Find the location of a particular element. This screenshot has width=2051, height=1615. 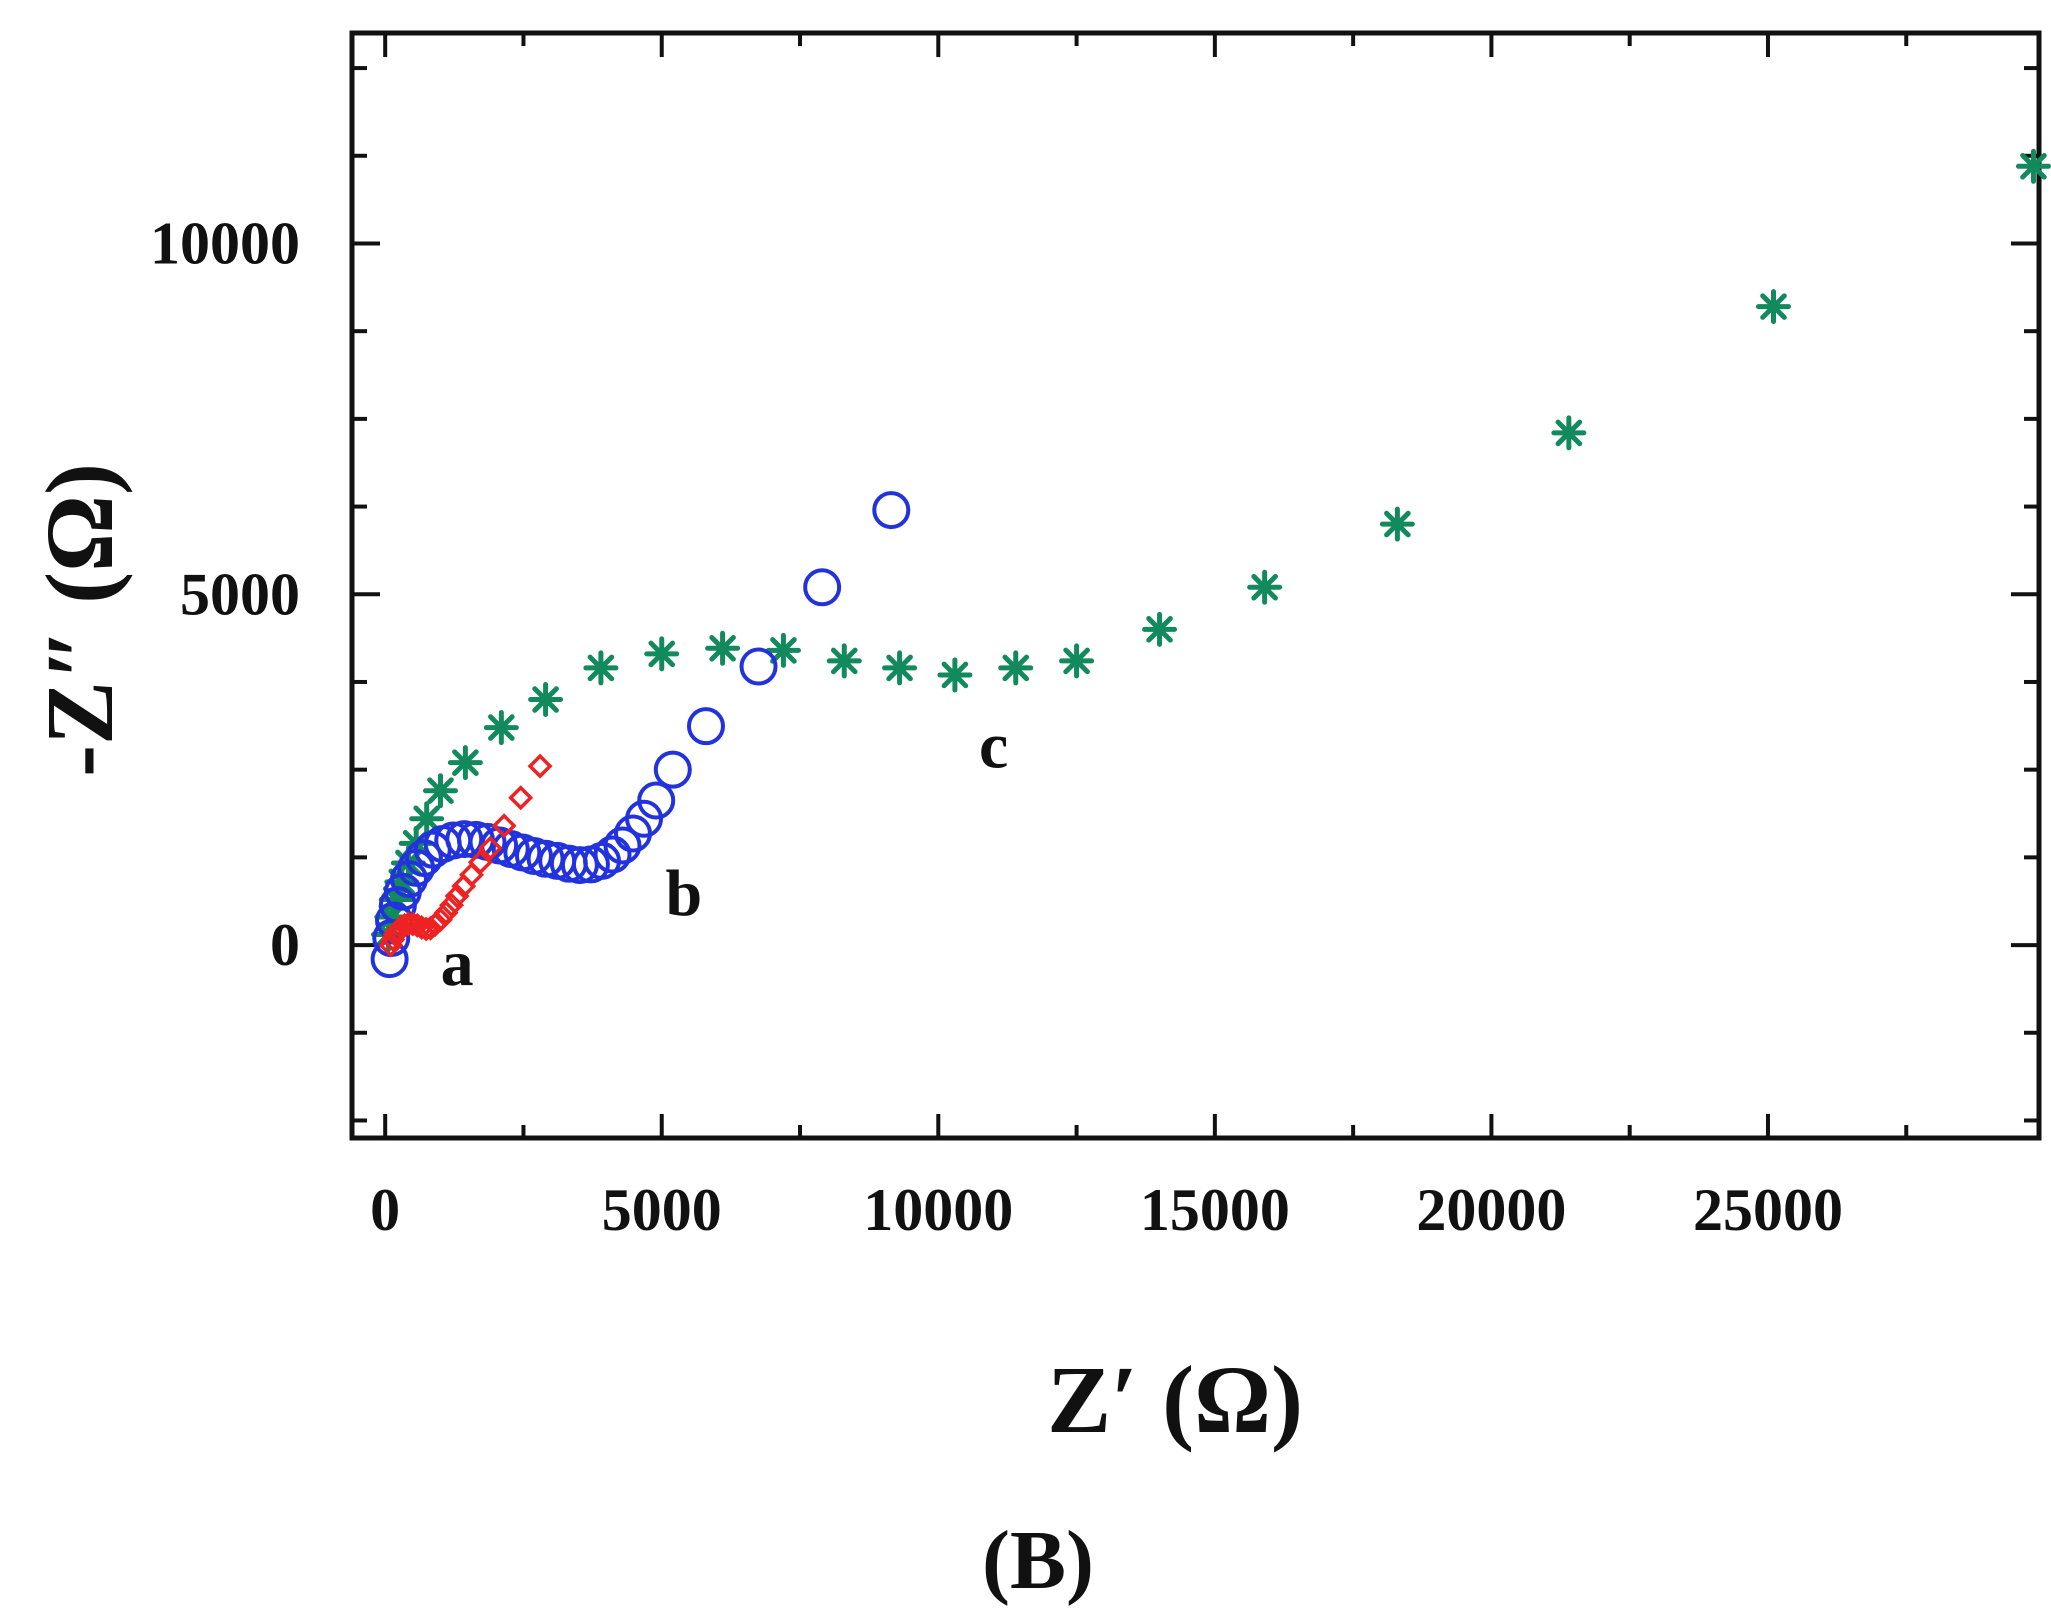

x-tick-label: 20000 is located at coordinates (1491, 1210).